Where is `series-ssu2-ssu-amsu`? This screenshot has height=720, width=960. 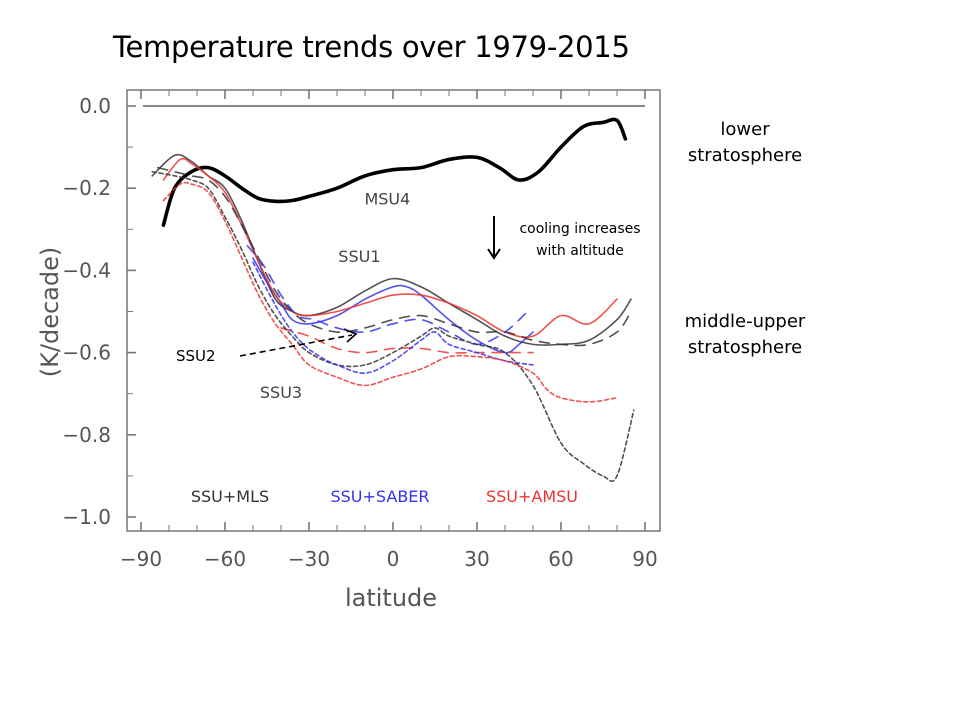
series-ssu2-ssu-amsu is located at coordinates (407, 340).